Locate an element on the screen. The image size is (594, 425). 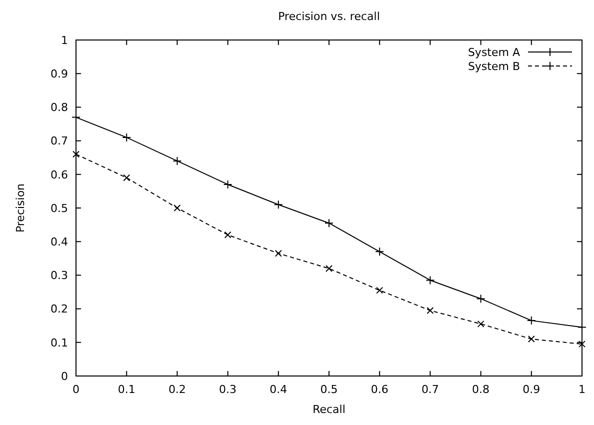
x-tick-label: 0.6 is located at coordinates (379, 389).